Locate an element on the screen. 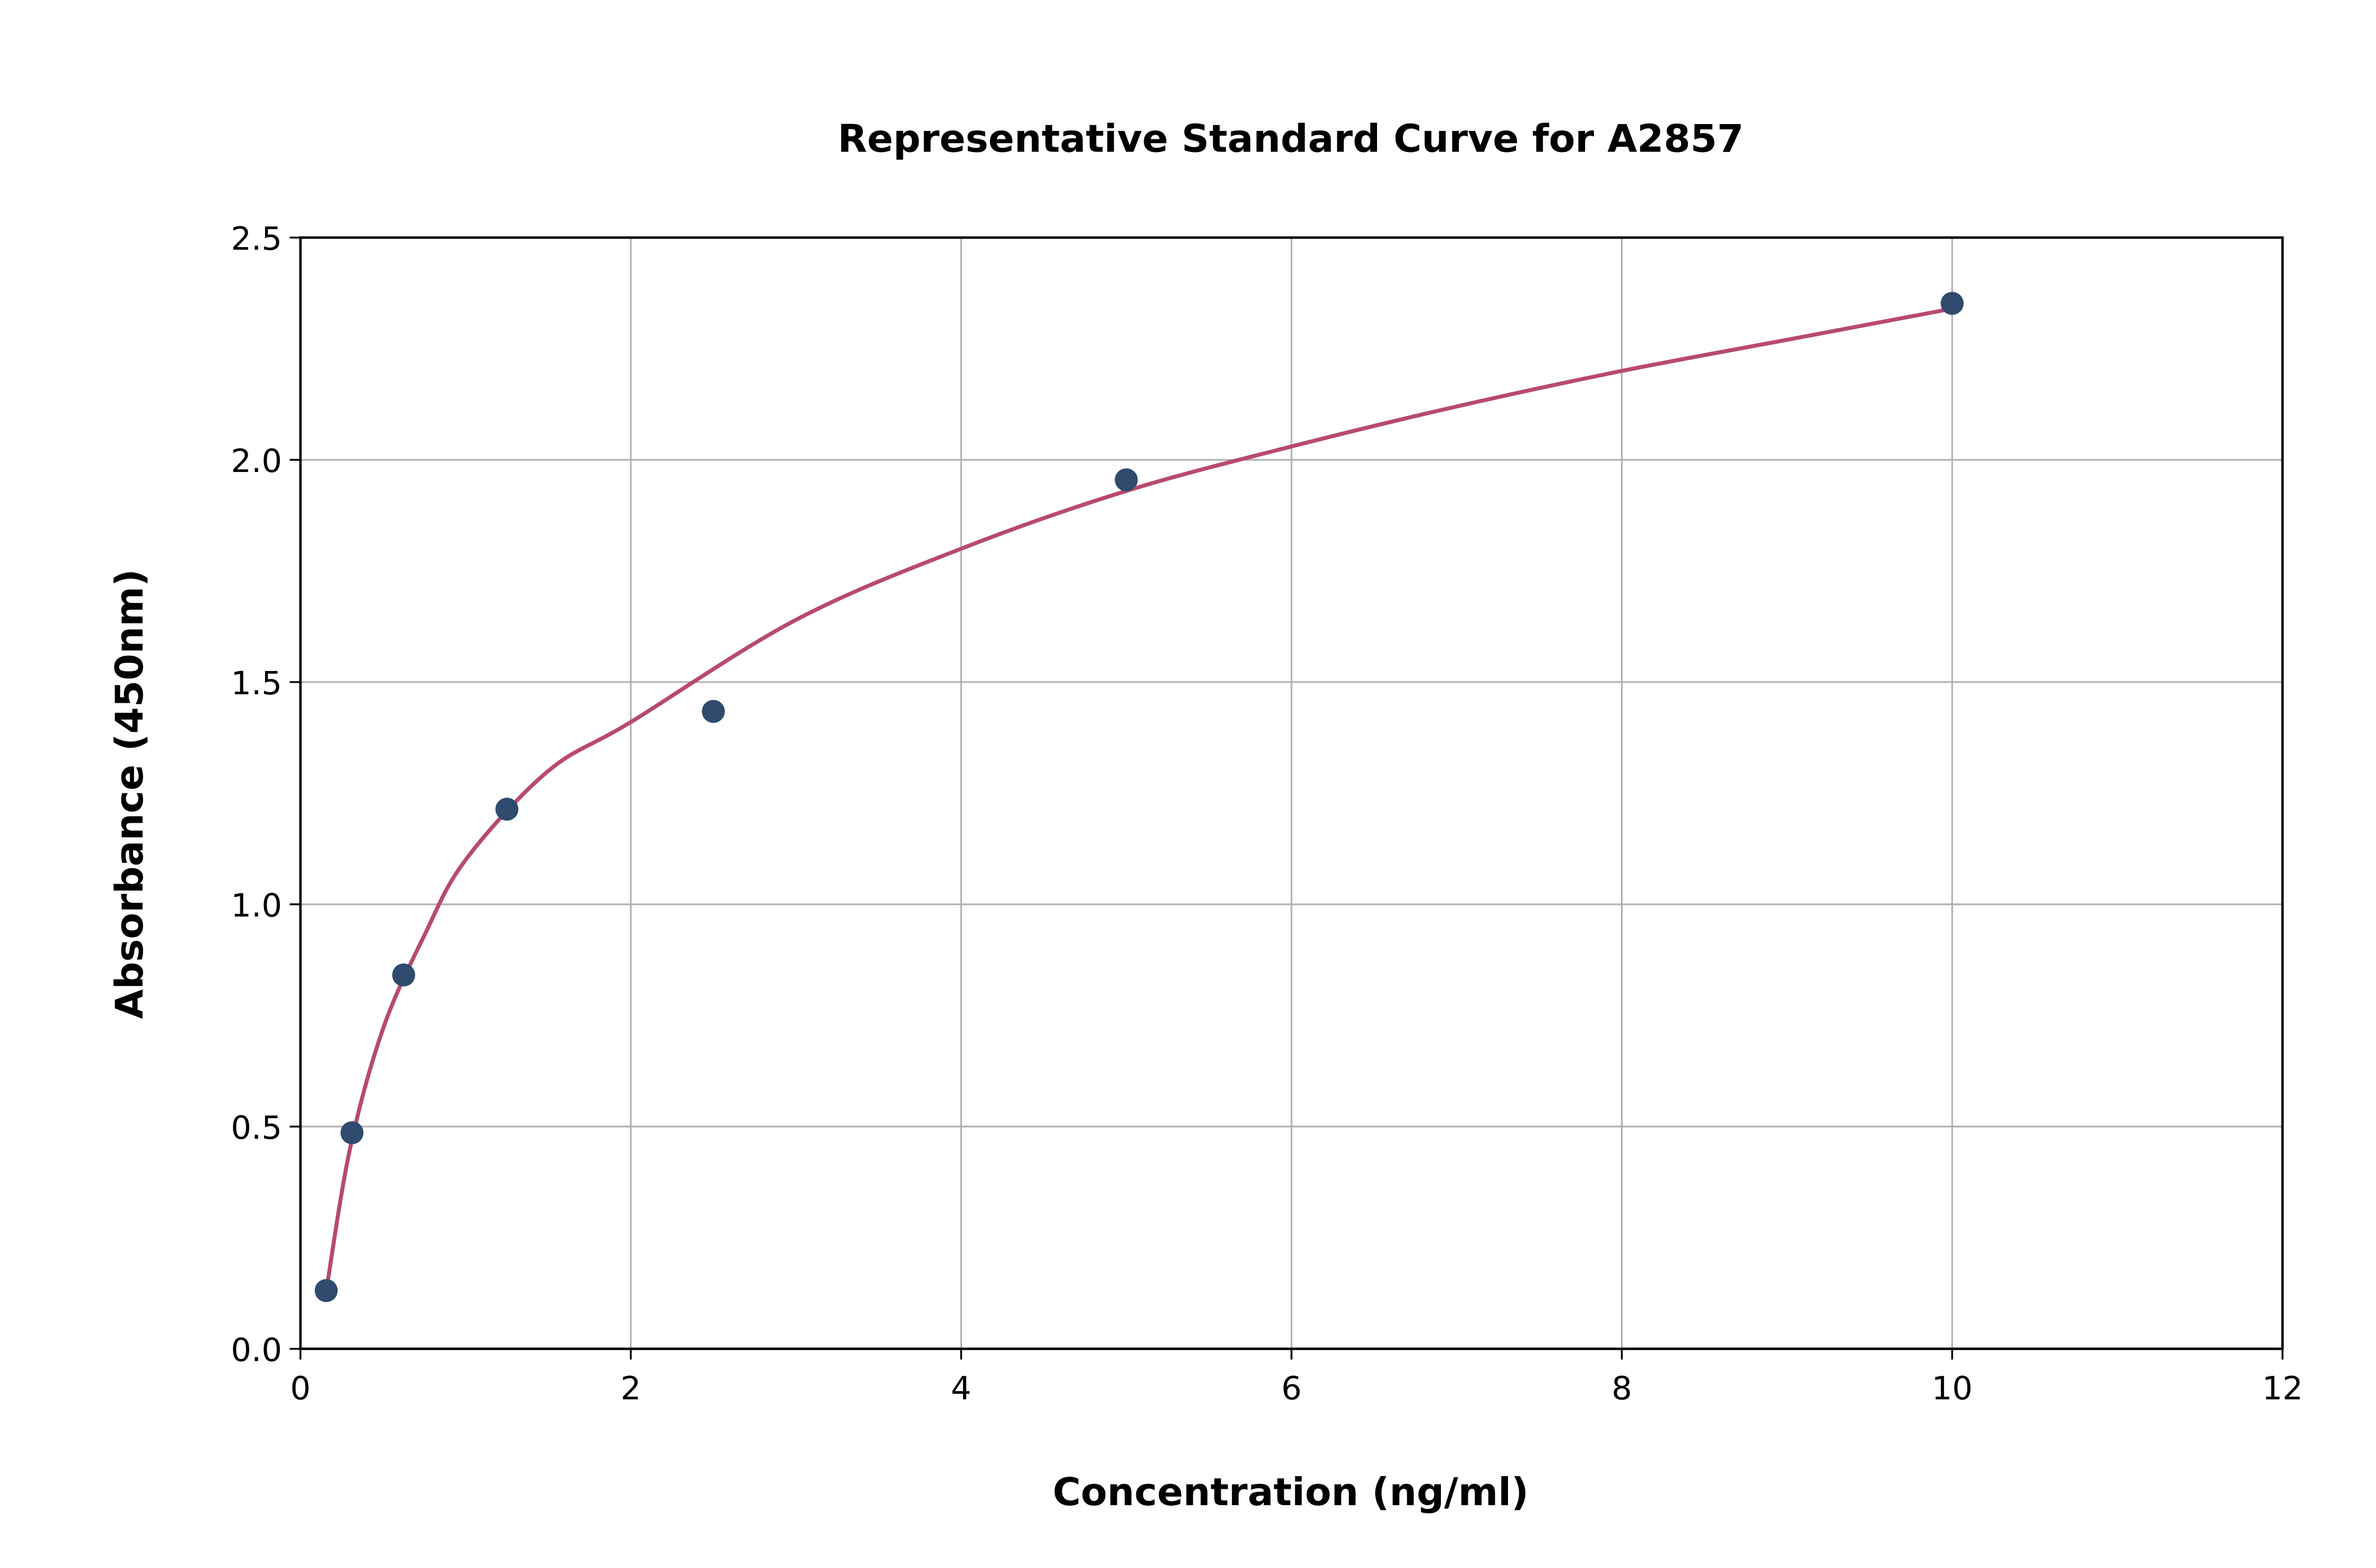 Image resolution: width=2376 pixels, height=1568 pixels. y-tick-label: 1.5 is located at coordinates (256, 683).